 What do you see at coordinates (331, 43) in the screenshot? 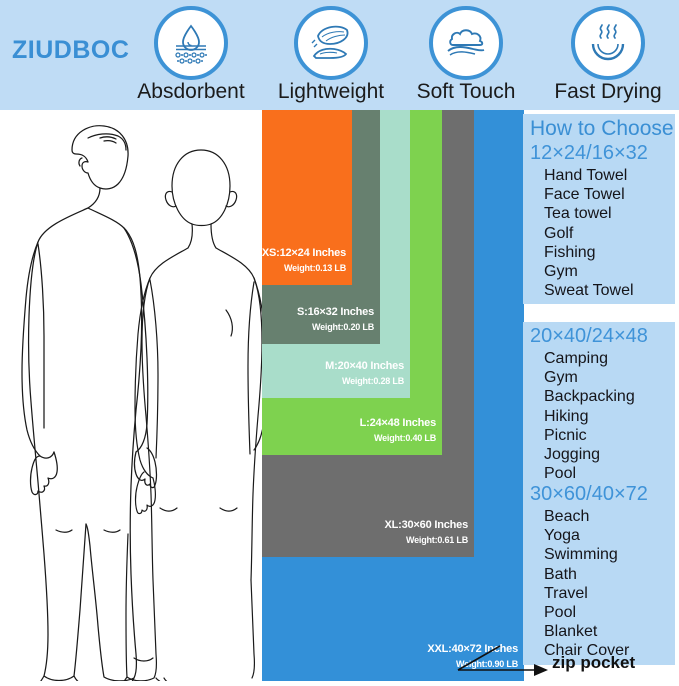
I see `feather-on-hand-icon` at bounding box center [331, 43].